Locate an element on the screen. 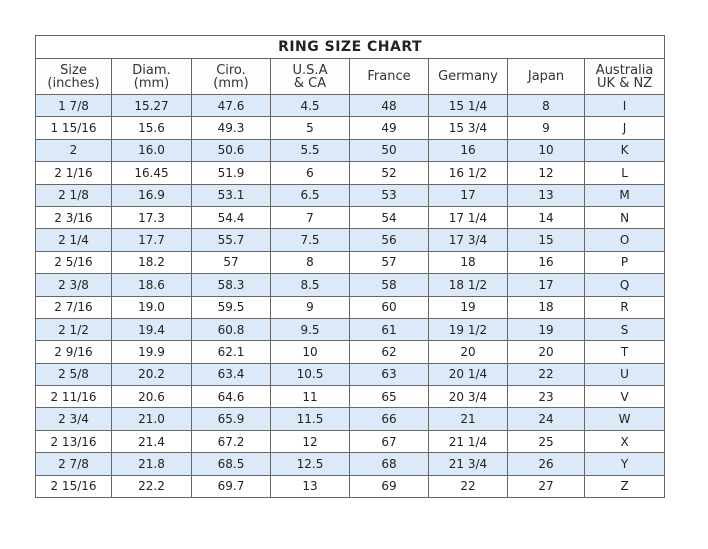 The width and height of the screenshot is (708, 549). table-cell: 67 is located at coordinates (389, 441).